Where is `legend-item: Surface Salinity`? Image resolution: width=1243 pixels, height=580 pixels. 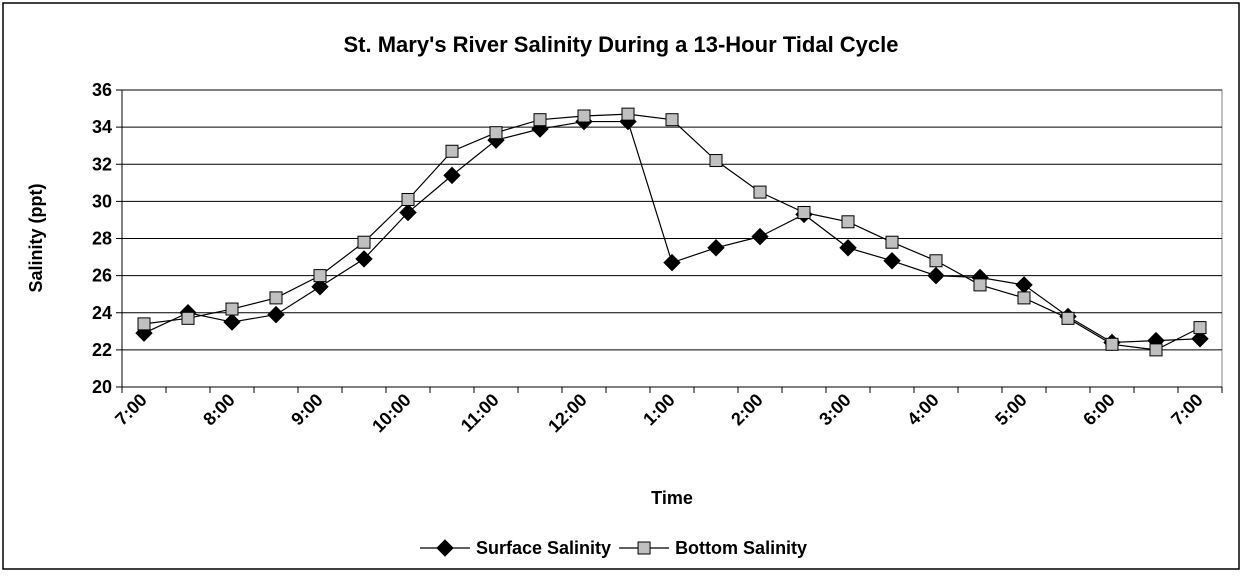
legend-item: Surface Salinity is located at coordinates (515, 548).